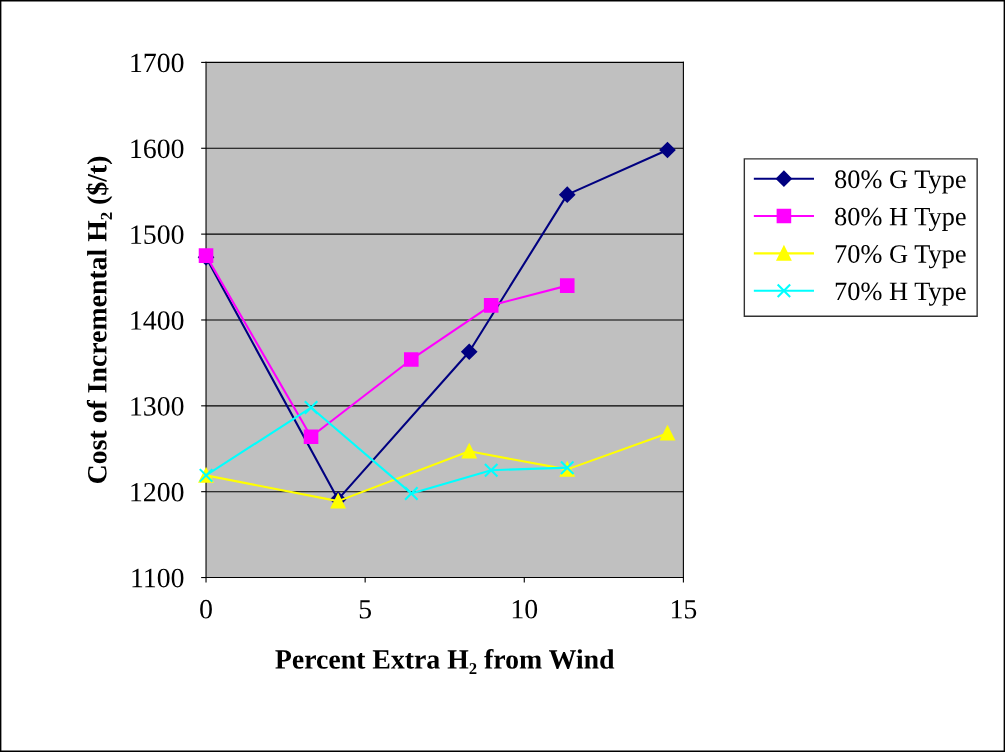  What do you see at coordinates (157, 235) in the screenshot?
I see `y-tick-label: 1500` at bounding box center [157, 235].